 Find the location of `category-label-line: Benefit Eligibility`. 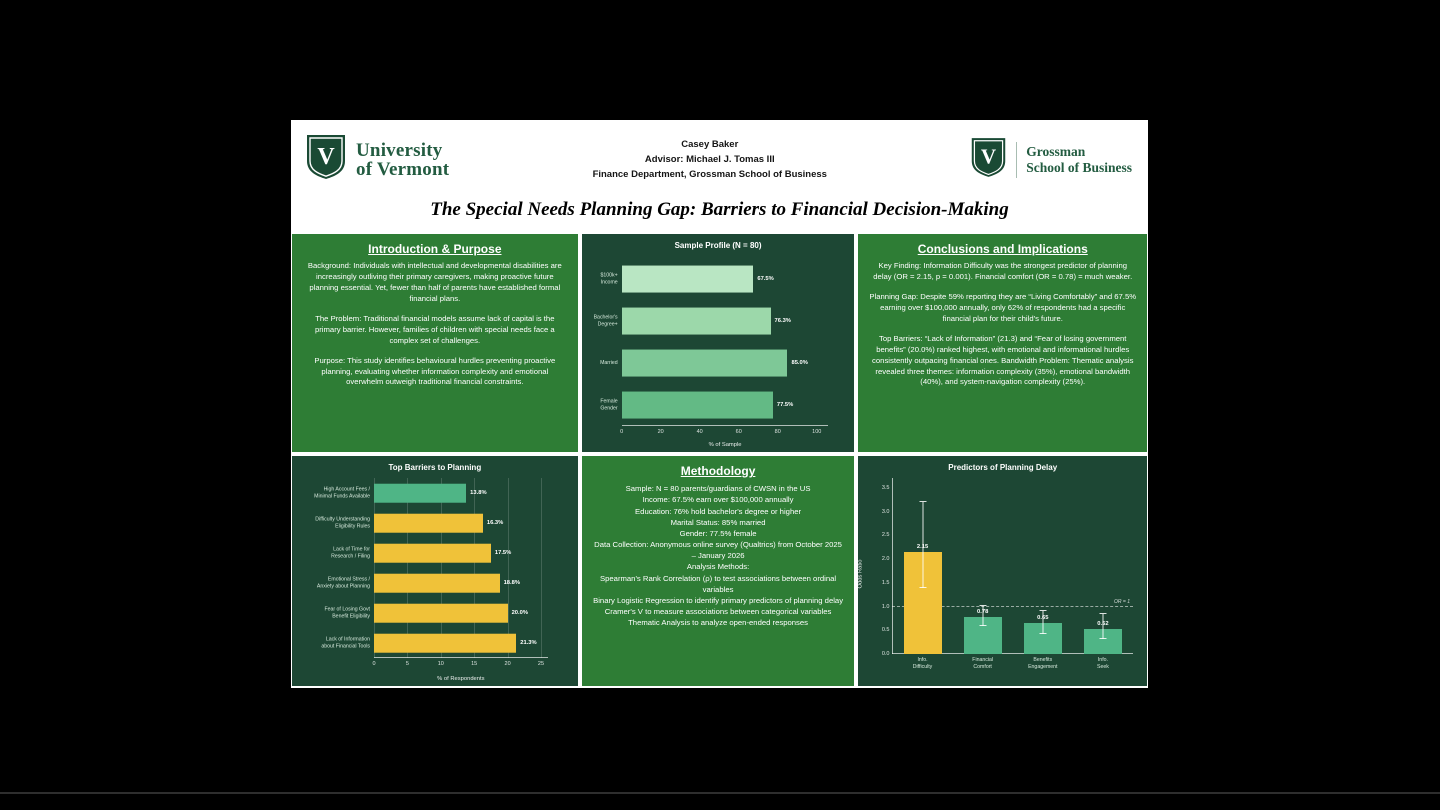

category-label-line: Benefit Eligibility is located at coordinates (351, 616).